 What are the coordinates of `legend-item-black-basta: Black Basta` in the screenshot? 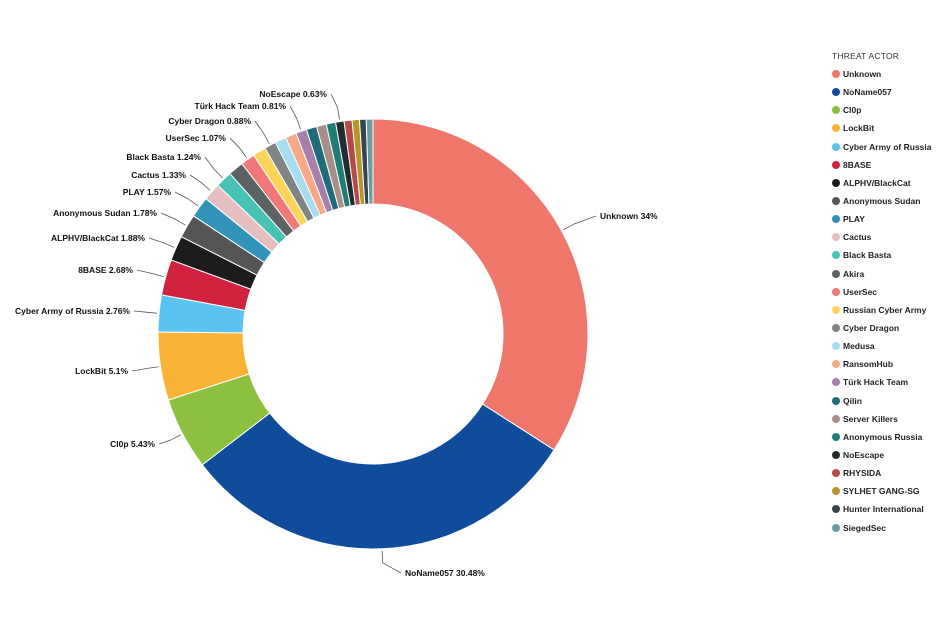 It's located at (888, 255).